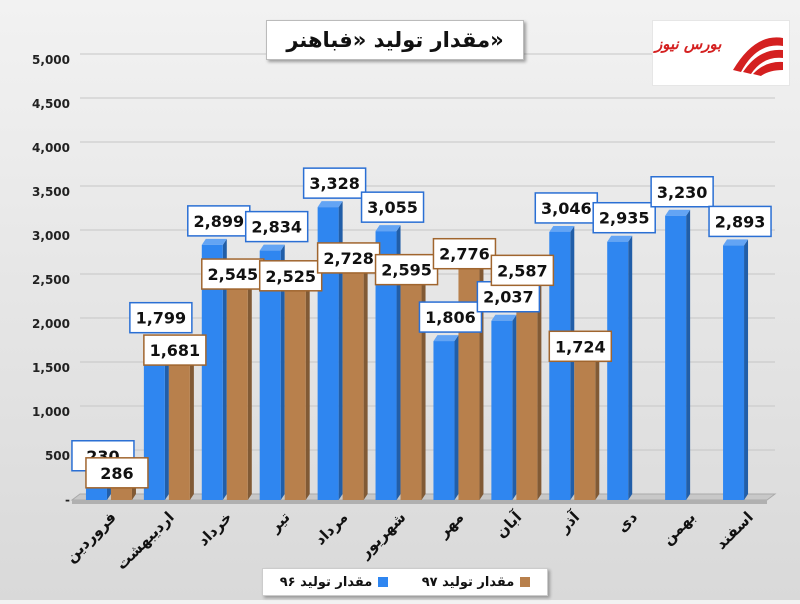 Image resolution: width=800 pixels, height=604 pixels. What do you see at coordinates (468, 582) in the screenshot?
I see `legend-label-97: مقدار تولید ۹۷` at bounding box center [468, 582].